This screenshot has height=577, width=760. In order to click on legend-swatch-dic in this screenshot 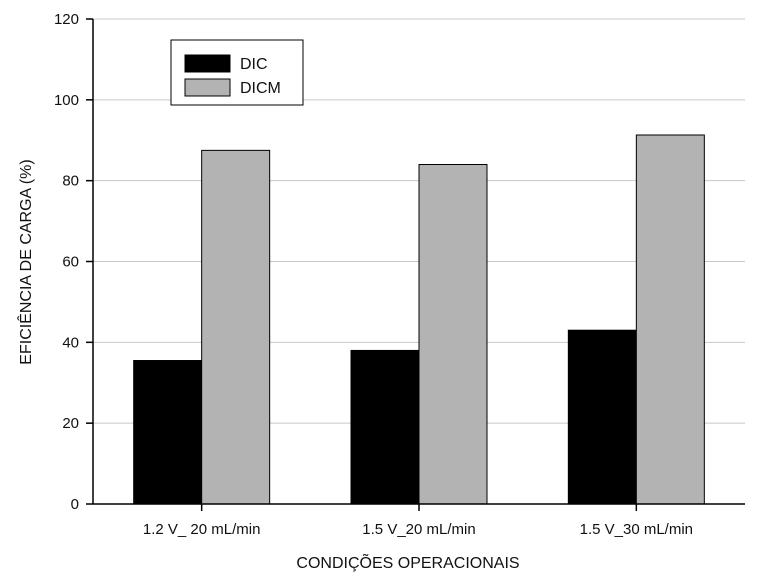, I will do `click(207, 63)`.